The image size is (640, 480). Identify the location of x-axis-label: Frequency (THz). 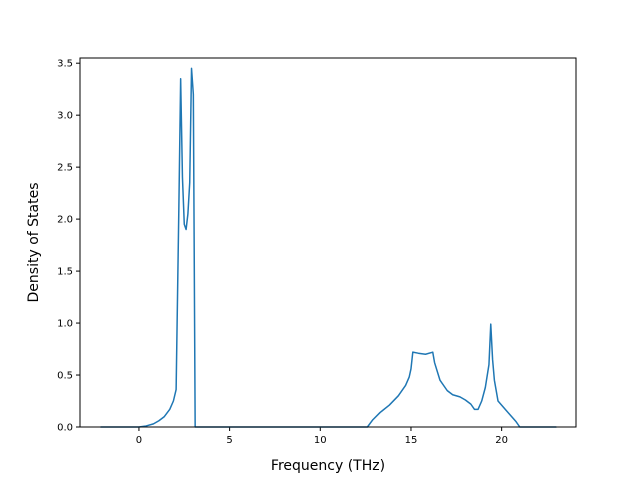
(328, 466).